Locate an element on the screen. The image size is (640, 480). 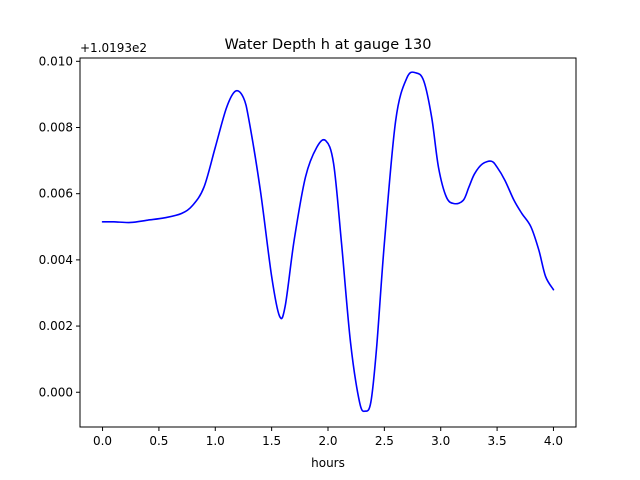
y-tick-label: 0.008 is located at coordinates (56, 127).